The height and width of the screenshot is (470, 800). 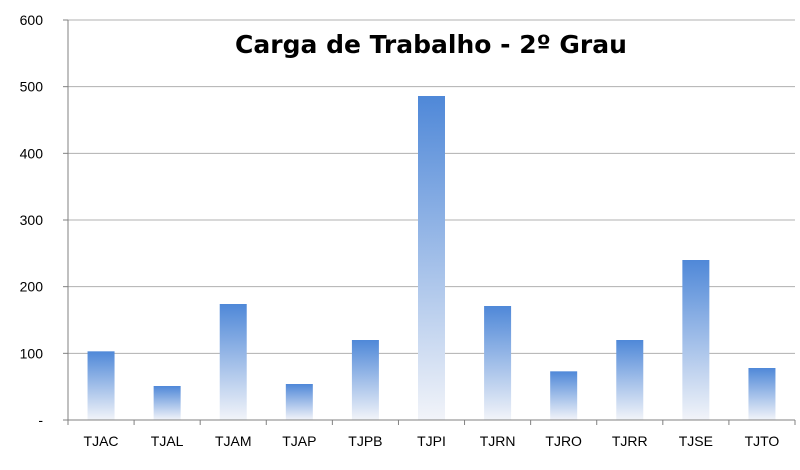 I want to click on bar-tjap, so click(x=299, y=402).